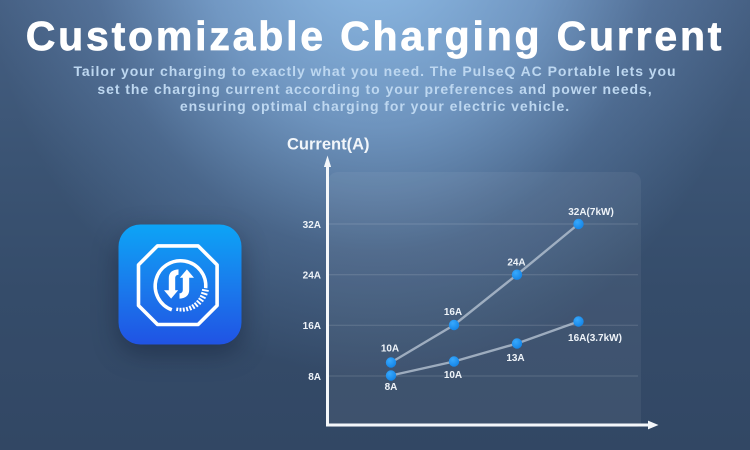  I want to click on svg-text: 32A(7kW), so click(591, 212).